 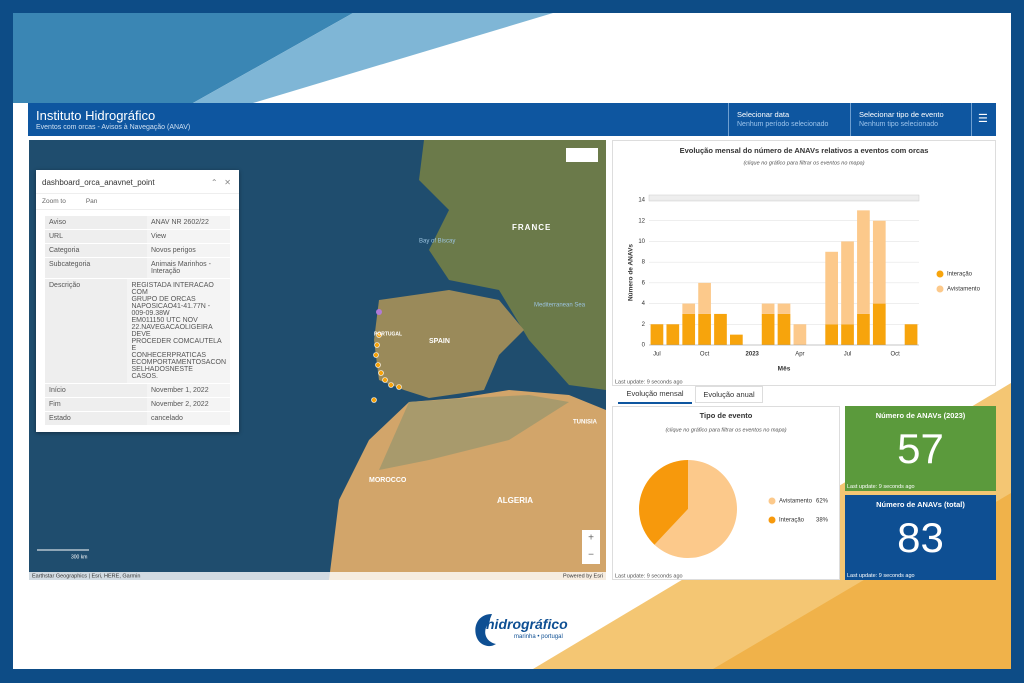 I want to click on y-axis-title: Número de ANAVs, so click(x=631, y=272).